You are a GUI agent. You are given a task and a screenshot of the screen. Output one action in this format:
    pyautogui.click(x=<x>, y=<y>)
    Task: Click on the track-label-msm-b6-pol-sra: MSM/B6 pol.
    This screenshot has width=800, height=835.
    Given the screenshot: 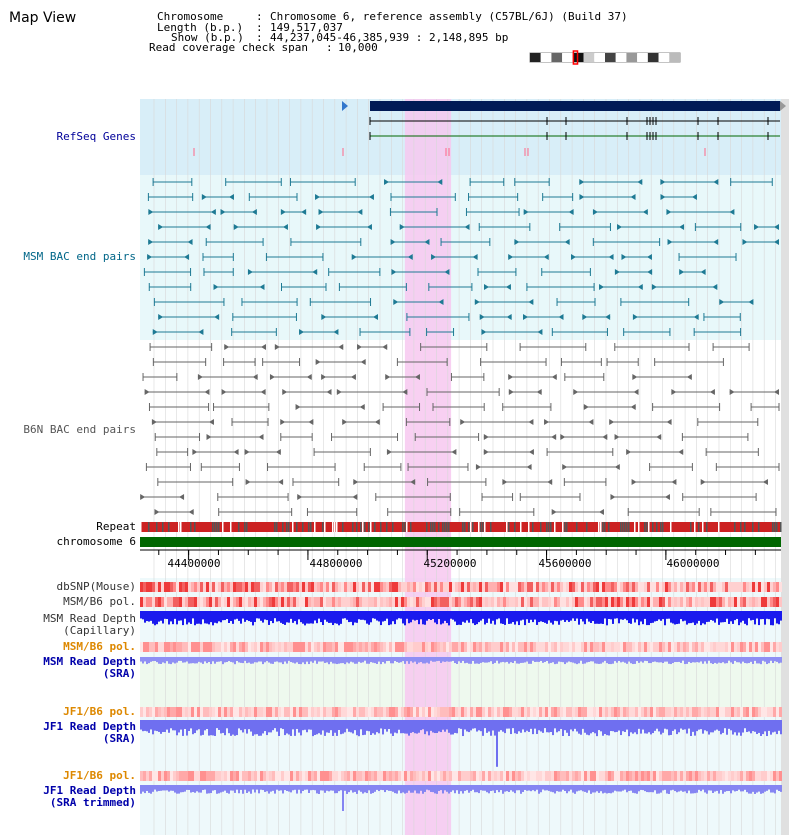 What is the action you would take?
    pyautogui.click(x=99, y=646)
    